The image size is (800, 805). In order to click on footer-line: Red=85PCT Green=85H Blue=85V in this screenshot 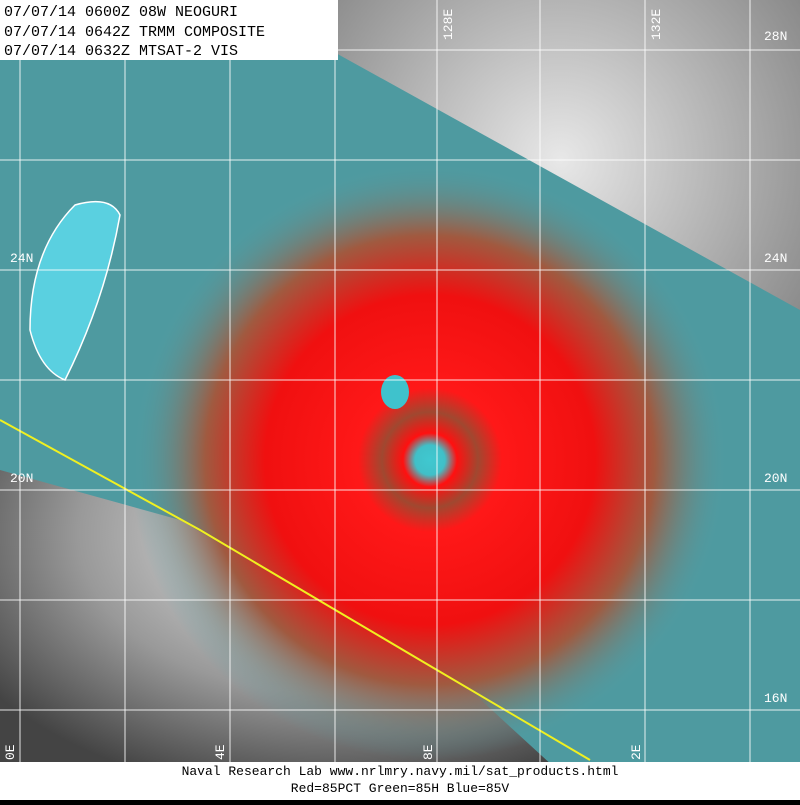, I will do `click(400, 788)`.